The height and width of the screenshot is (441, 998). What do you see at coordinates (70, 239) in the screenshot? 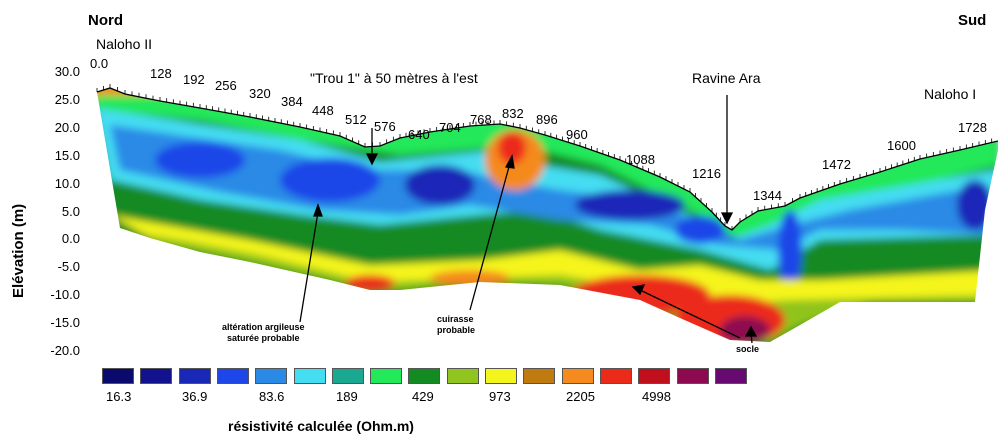
I see `y-tick-label: 0.0` at bounding box center [70, 239].